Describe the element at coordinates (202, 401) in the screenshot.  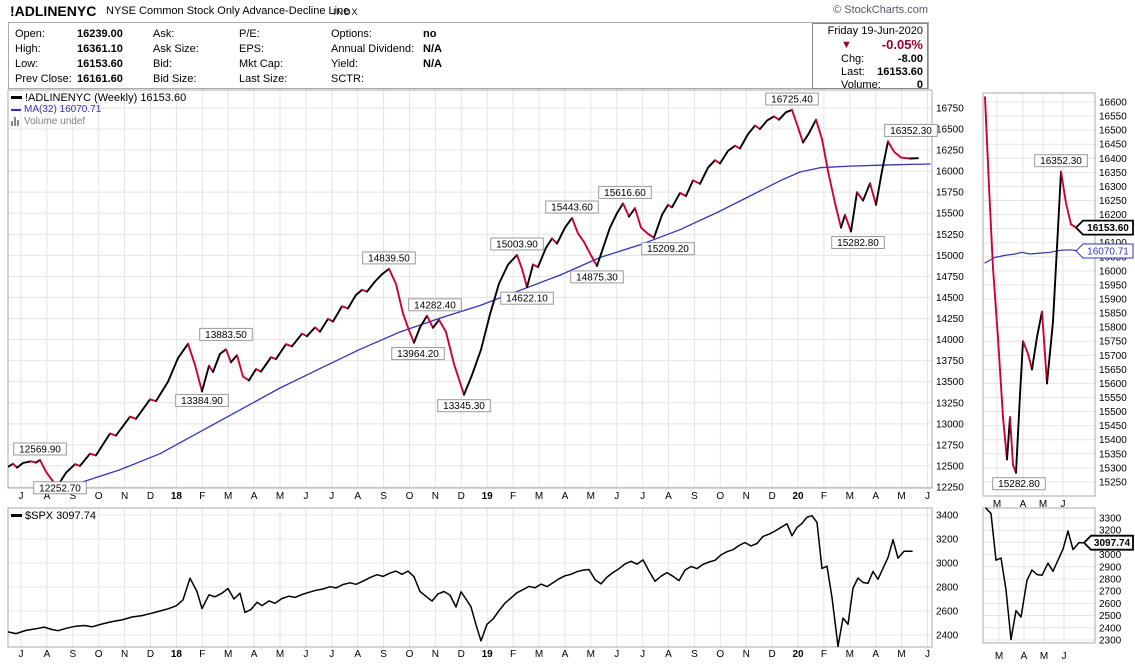
I see `annotation-label: 13384.90` at that location.